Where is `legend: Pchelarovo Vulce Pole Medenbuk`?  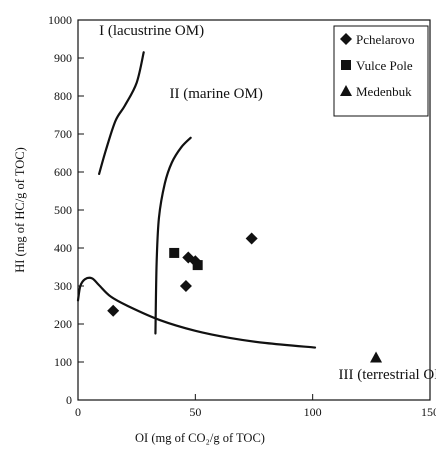
legend: Pchelarovo Vulce Pole Medenbuk is located at coordinates (381, 71).